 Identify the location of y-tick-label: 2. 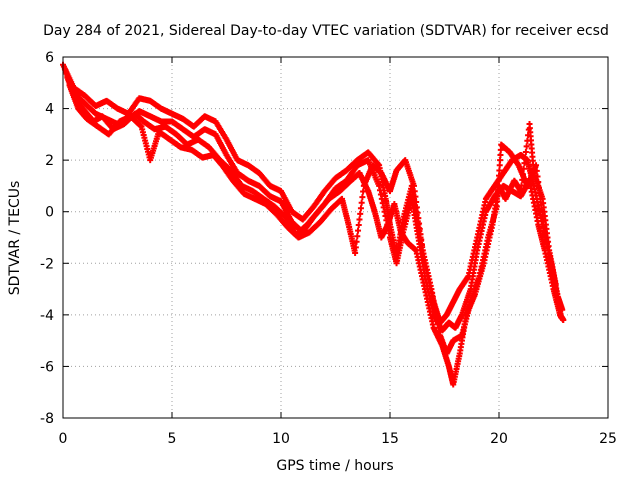
(49, 161).